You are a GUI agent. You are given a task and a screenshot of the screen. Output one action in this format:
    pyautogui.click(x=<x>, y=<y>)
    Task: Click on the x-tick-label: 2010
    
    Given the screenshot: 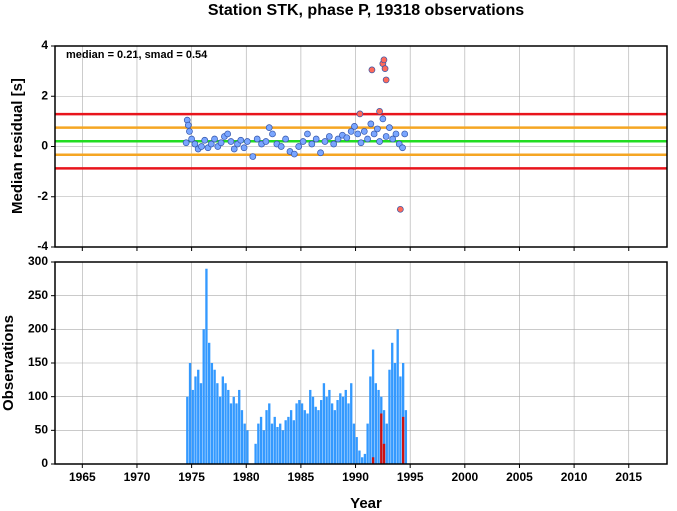 What is the action you would take?
    pyautogui.click(x=574, y=477)
    